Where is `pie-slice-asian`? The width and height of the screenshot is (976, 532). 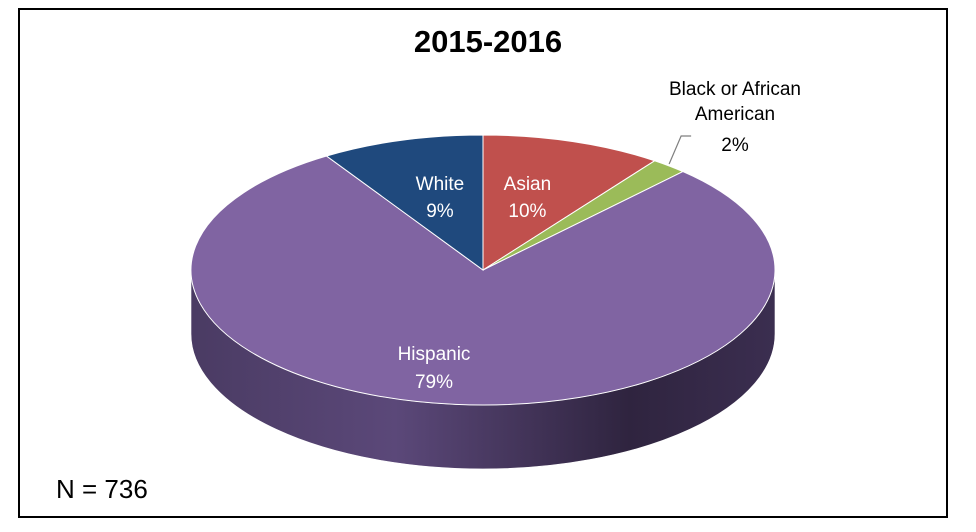
pie-slice-asian is located at coordinates (569, 202).